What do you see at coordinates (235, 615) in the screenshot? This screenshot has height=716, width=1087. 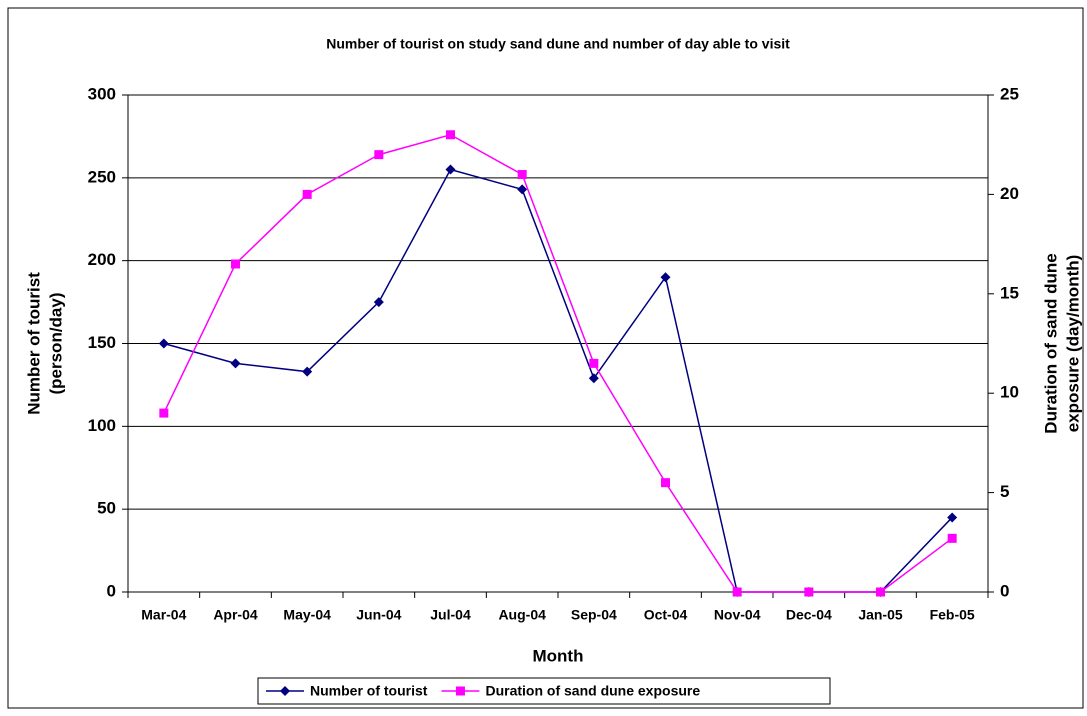 I see `x-tick-label: Apr-04` at bounding box center [235, 615].